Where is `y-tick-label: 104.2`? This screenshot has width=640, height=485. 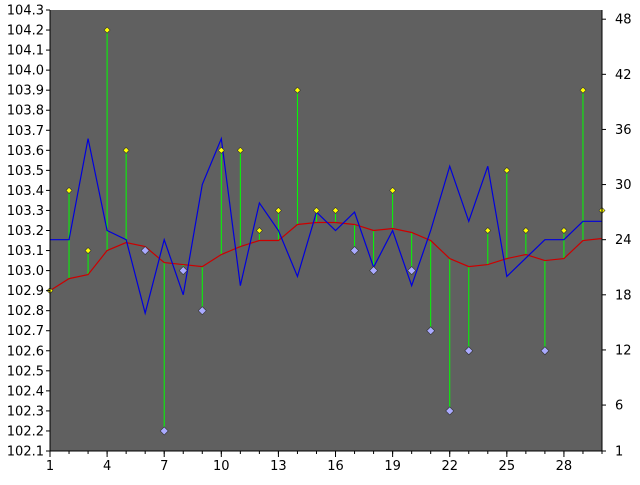 y-tick-label: 104.2 is located at coordinates (25, 31).